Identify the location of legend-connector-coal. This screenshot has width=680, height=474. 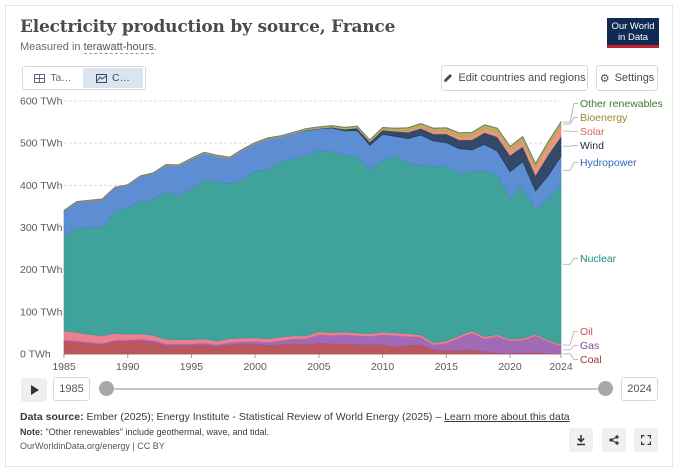
(570, 356).